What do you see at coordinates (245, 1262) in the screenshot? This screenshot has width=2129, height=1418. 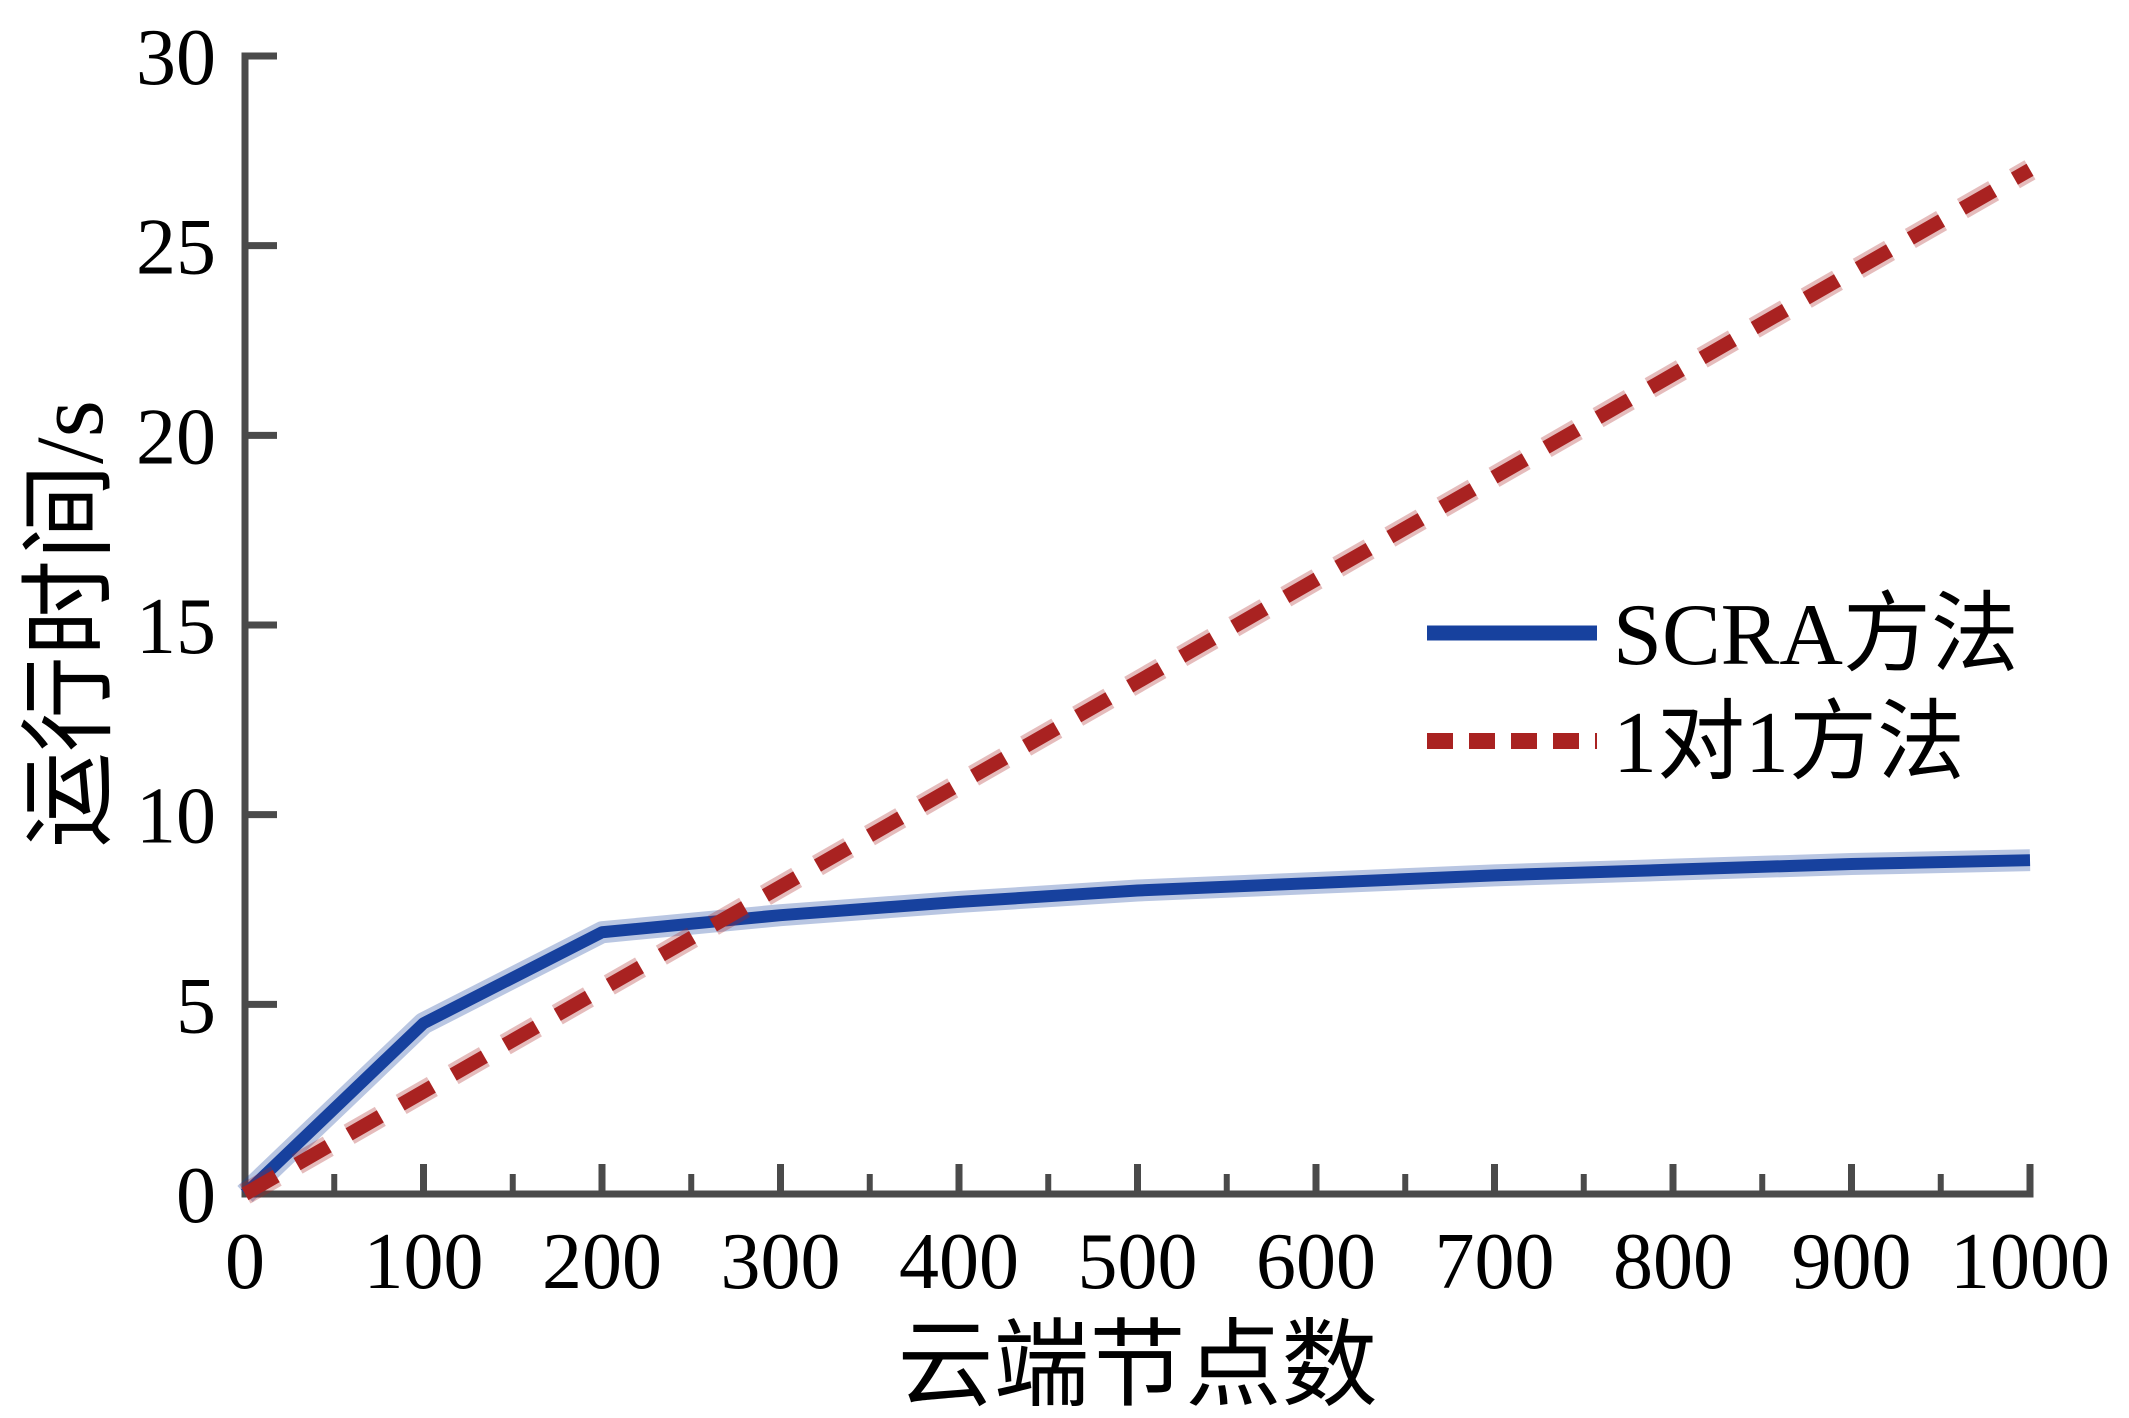 I see `x-tick-label: 0` at bounding box center [245, 1262].